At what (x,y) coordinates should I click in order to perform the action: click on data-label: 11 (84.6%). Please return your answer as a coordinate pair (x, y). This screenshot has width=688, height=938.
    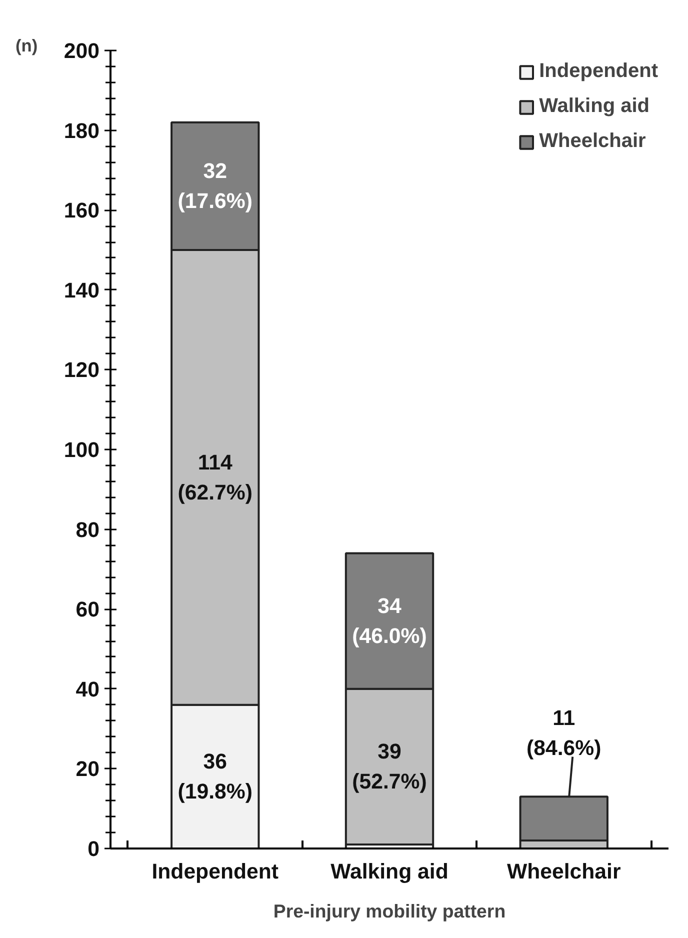
    Looking at the image, I should click on (564, 733).